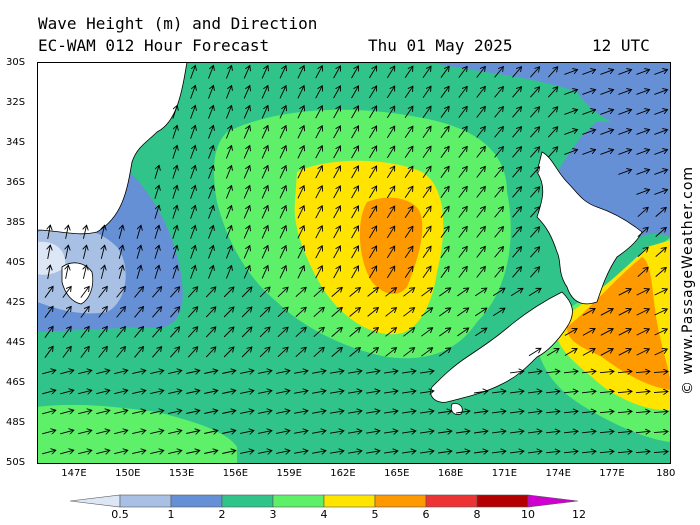  What do you see at coordinates (477, 514) in the screenshot?
I see `legend-tick-label: 8` at bounding box center [477, 514].